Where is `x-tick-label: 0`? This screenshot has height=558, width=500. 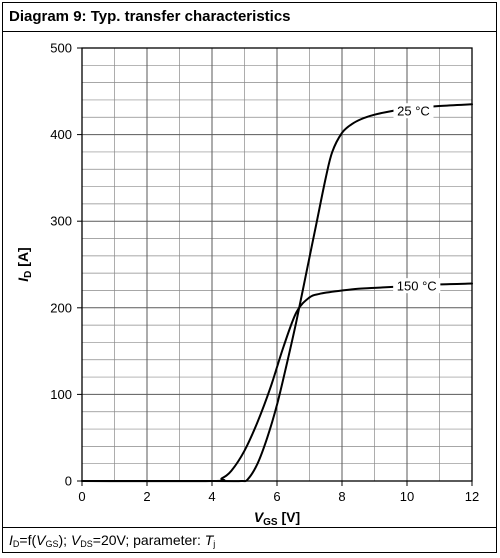 x-tick-label: 0 is located at coordinates (81, 496).